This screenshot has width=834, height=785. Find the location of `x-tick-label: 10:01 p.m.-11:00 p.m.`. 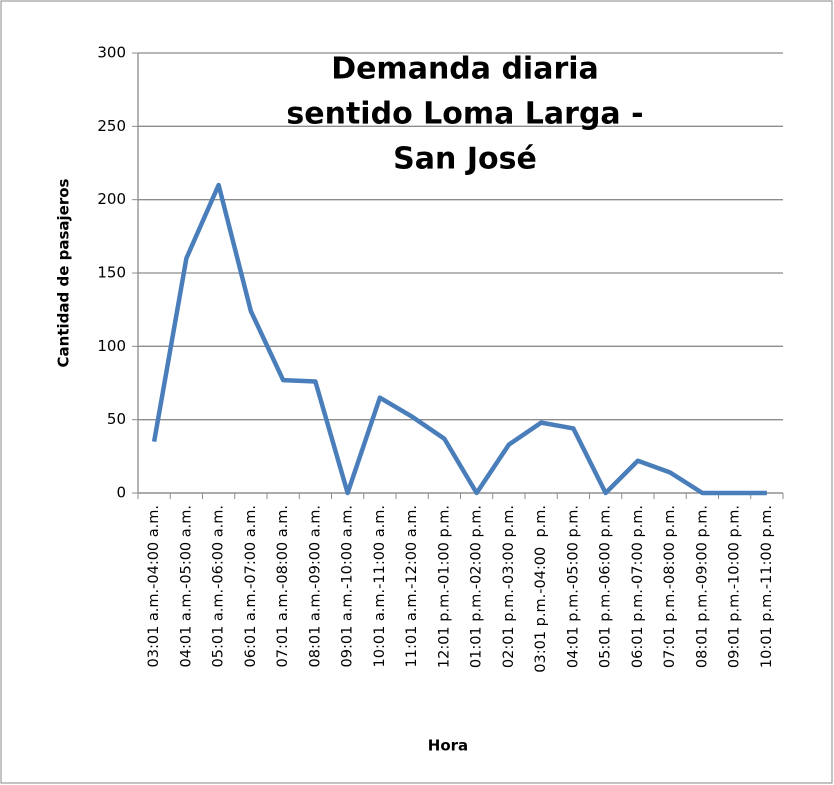

x-tick-label: 10:01 p.m.-11:00 p.m. is located at coordinates (767, 586).